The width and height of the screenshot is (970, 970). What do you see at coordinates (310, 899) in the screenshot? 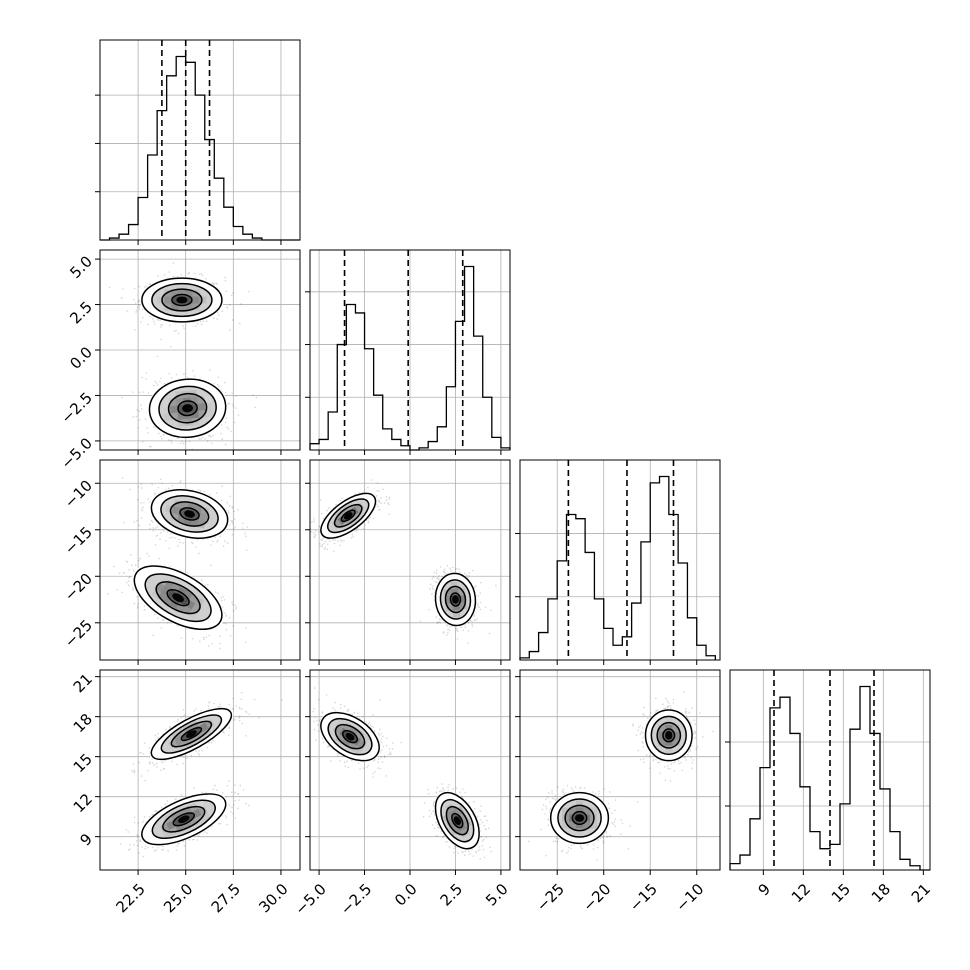
I see `x-tick-label: −5.0` at bounding box center [310, 899].